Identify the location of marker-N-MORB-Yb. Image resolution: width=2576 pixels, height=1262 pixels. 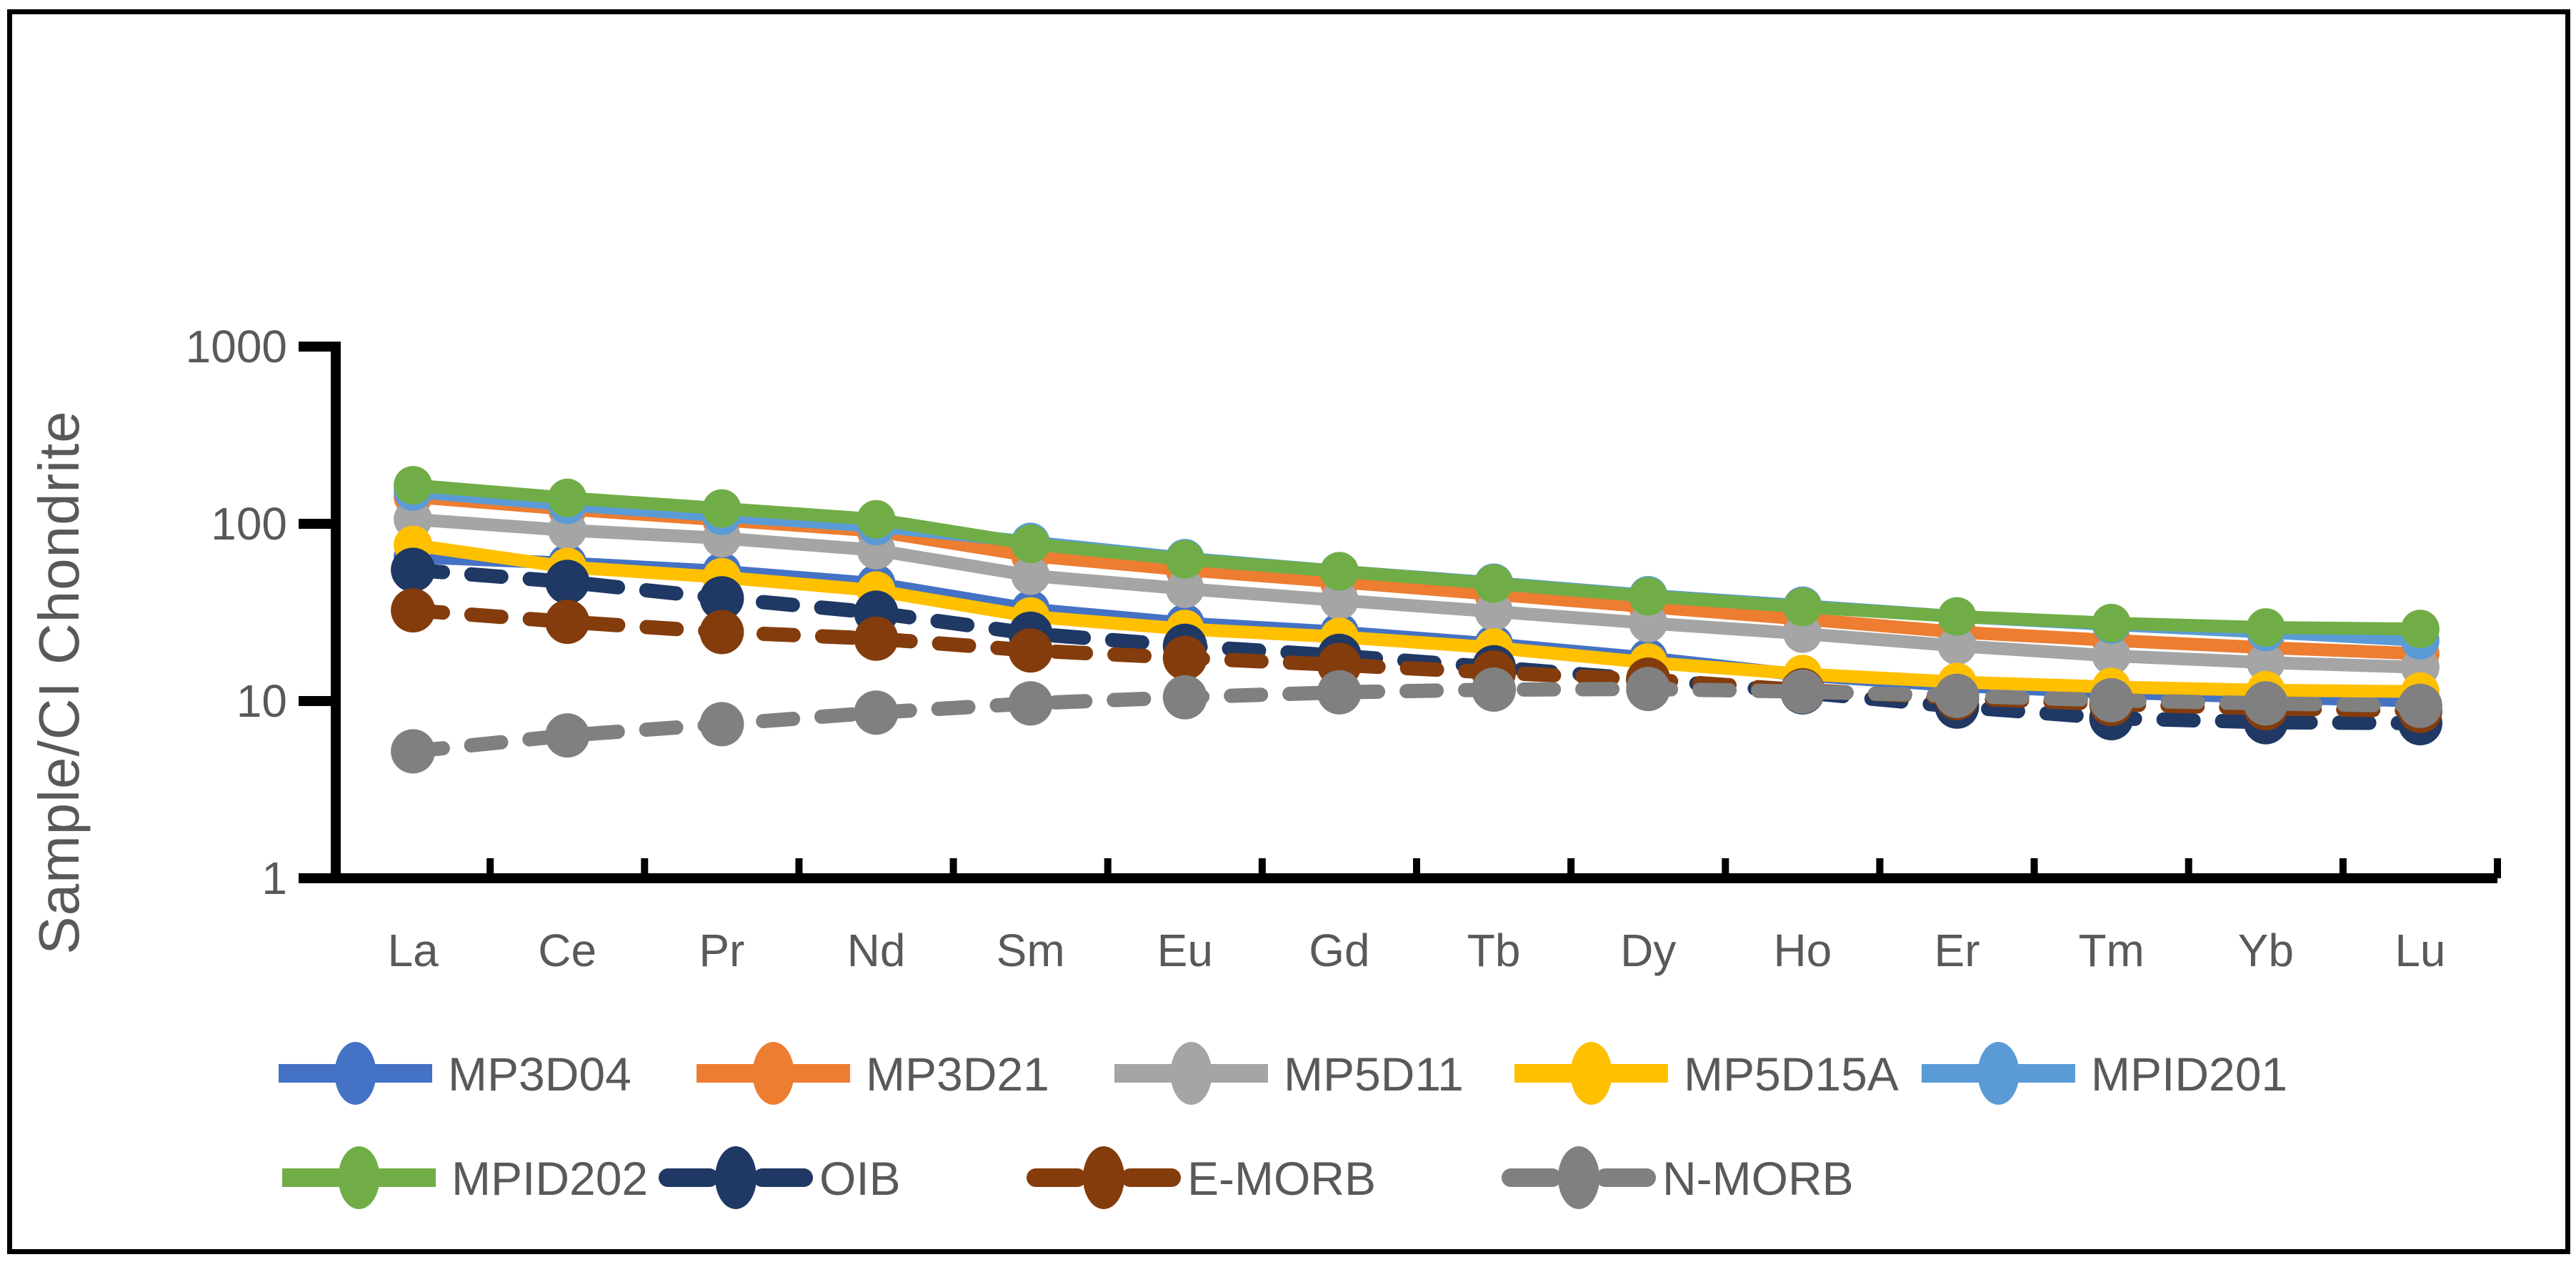
(2265, 703).